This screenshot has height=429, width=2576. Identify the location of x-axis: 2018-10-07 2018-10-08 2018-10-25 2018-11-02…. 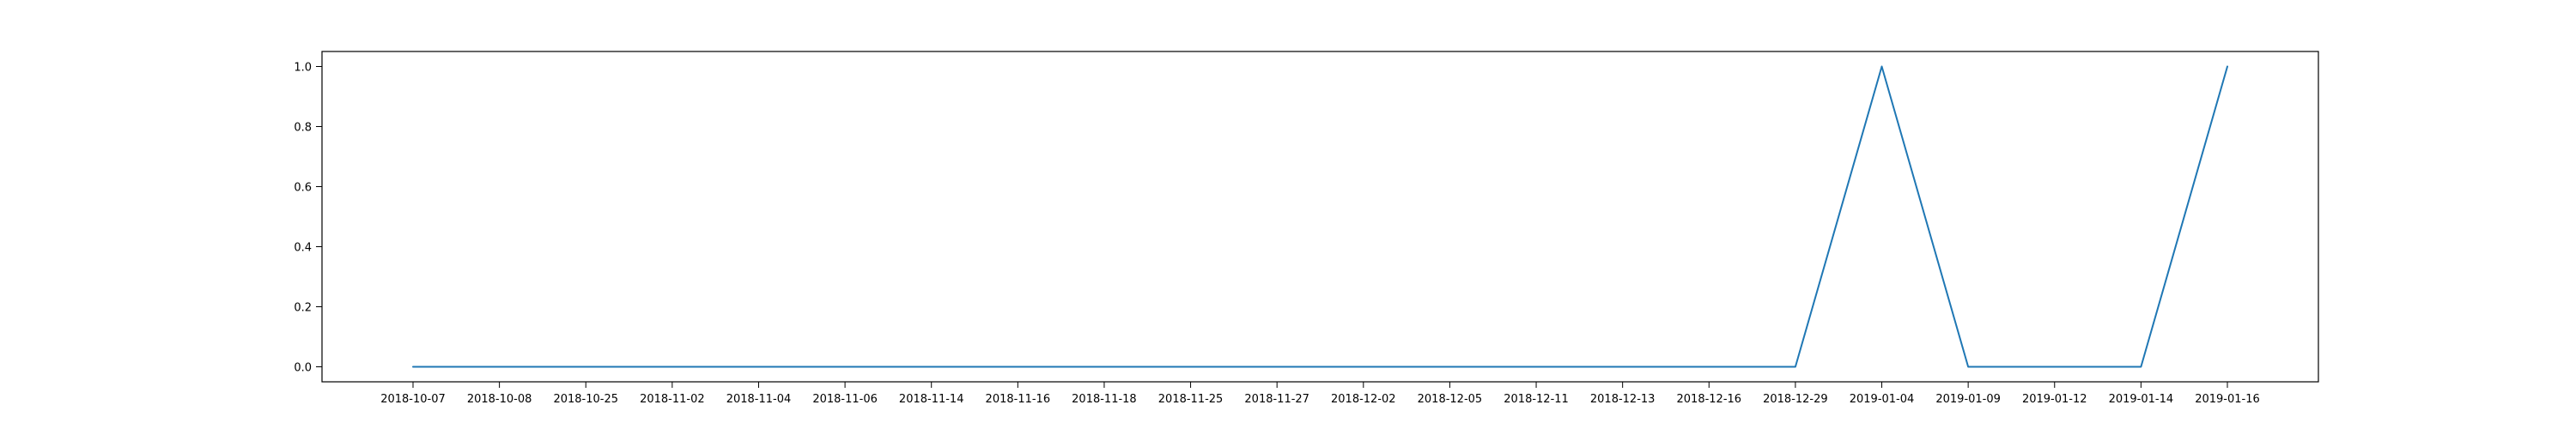
(1320, 394).